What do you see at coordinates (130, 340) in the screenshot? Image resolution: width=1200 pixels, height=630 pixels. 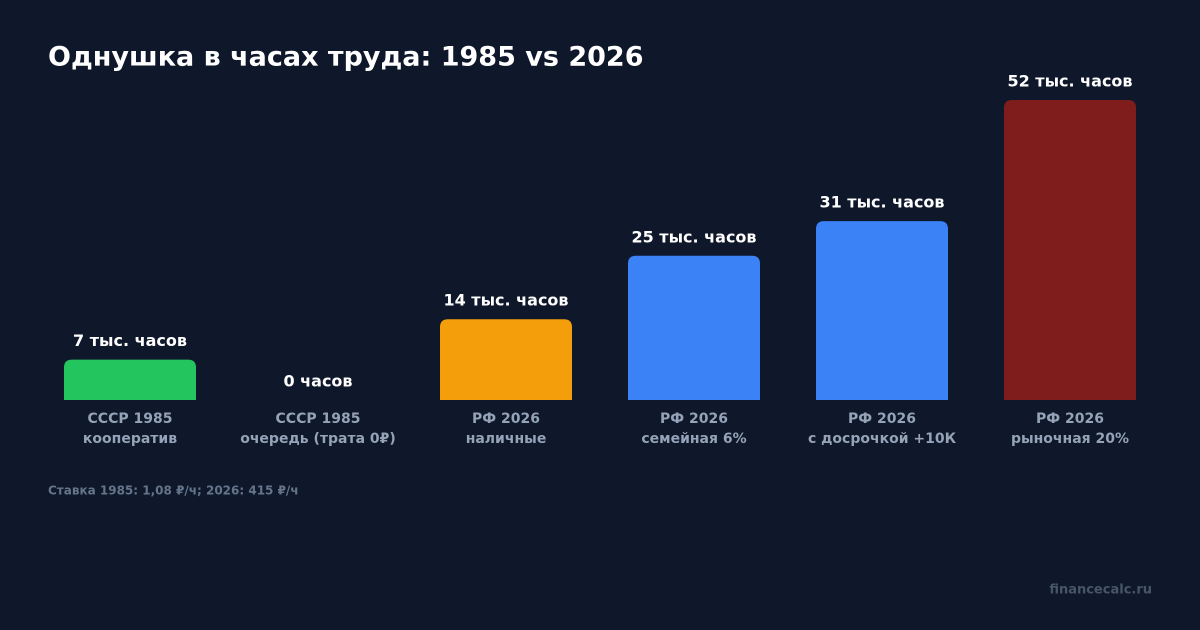 I see `value-label: 7 тыс. часов` at bounding box center [130, 340].